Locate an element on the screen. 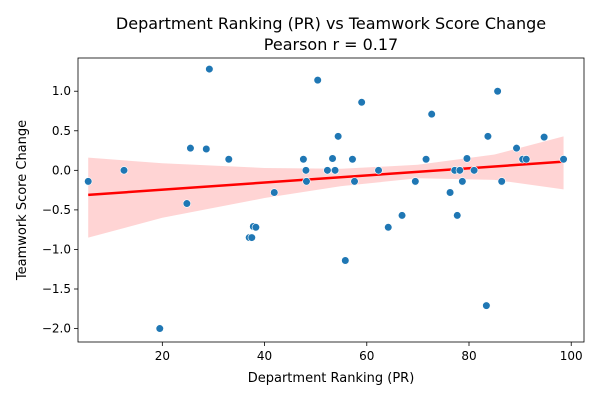 The image size is (600, 400). x-tick-label: 20 is located at coordinates (162, 356).